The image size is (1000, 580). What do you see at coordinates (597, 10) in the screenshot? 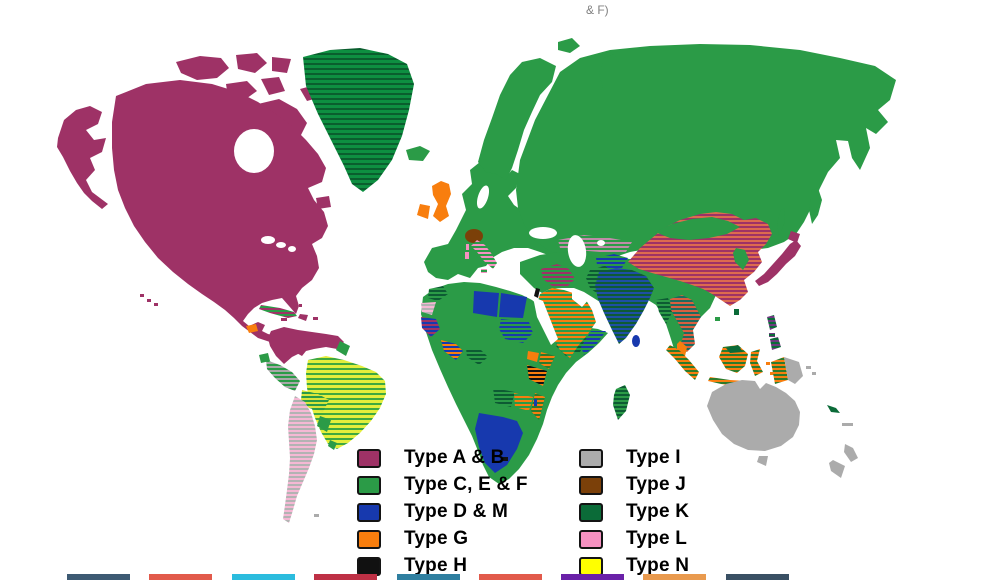
I see `chart-title-fragment: & F)` at bounding box center [597, 10].